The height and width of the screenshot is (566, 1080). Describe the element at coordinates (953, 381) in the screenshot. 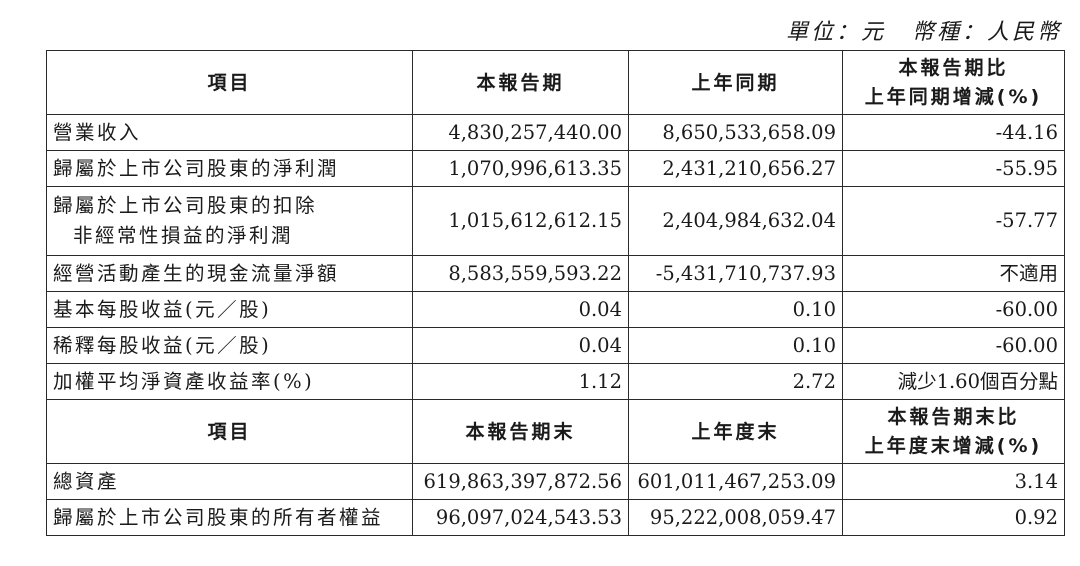

I see `change-value: 減少1.60個百分點` at that location.